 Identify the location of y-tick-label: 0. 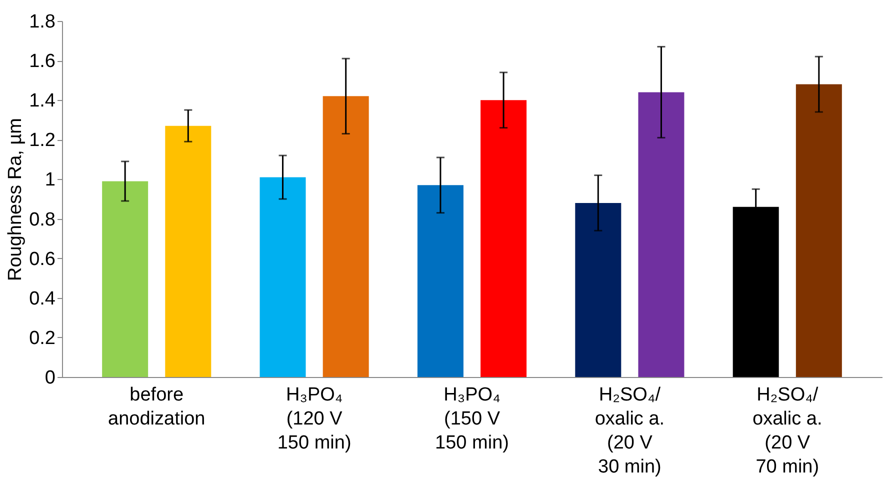
(50, 378).